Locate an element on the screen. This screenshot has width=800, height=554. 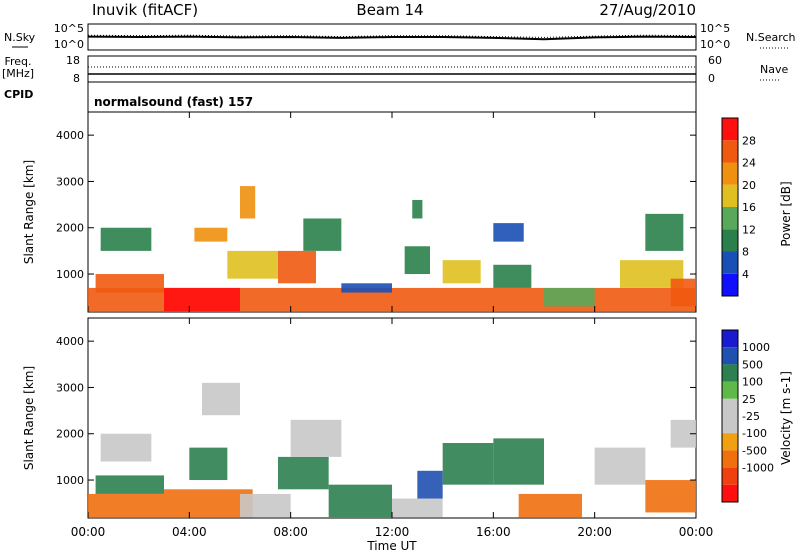
nsearch-label: N.Search is located at coordinates (771, 37).